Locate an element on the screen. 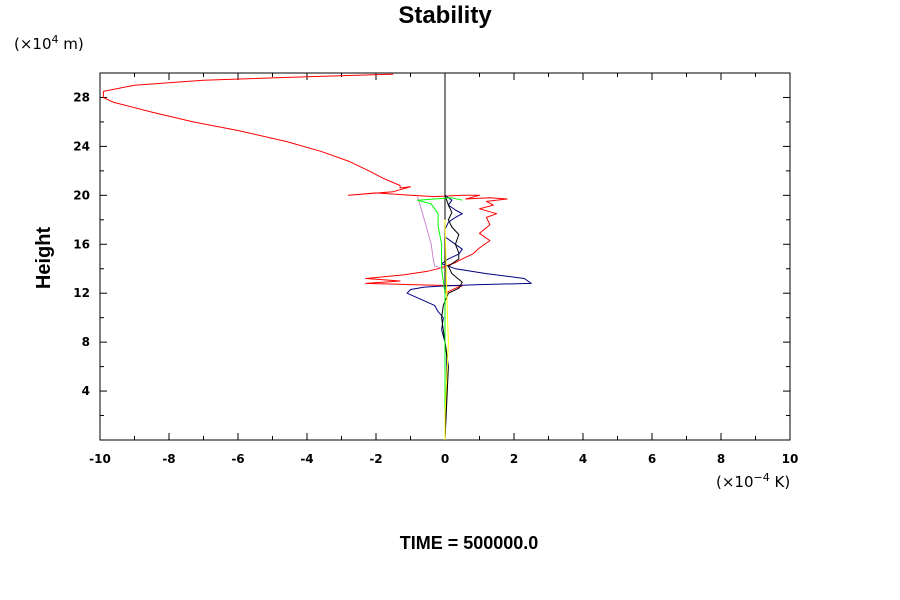  y-axis-label: Height is located at coordinates (44, 258).